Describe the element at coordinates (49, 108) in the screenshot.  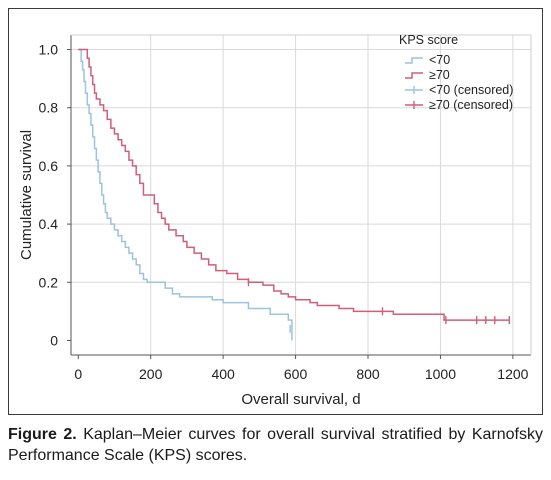
I see `y-tick-label: 0.8` at that location.